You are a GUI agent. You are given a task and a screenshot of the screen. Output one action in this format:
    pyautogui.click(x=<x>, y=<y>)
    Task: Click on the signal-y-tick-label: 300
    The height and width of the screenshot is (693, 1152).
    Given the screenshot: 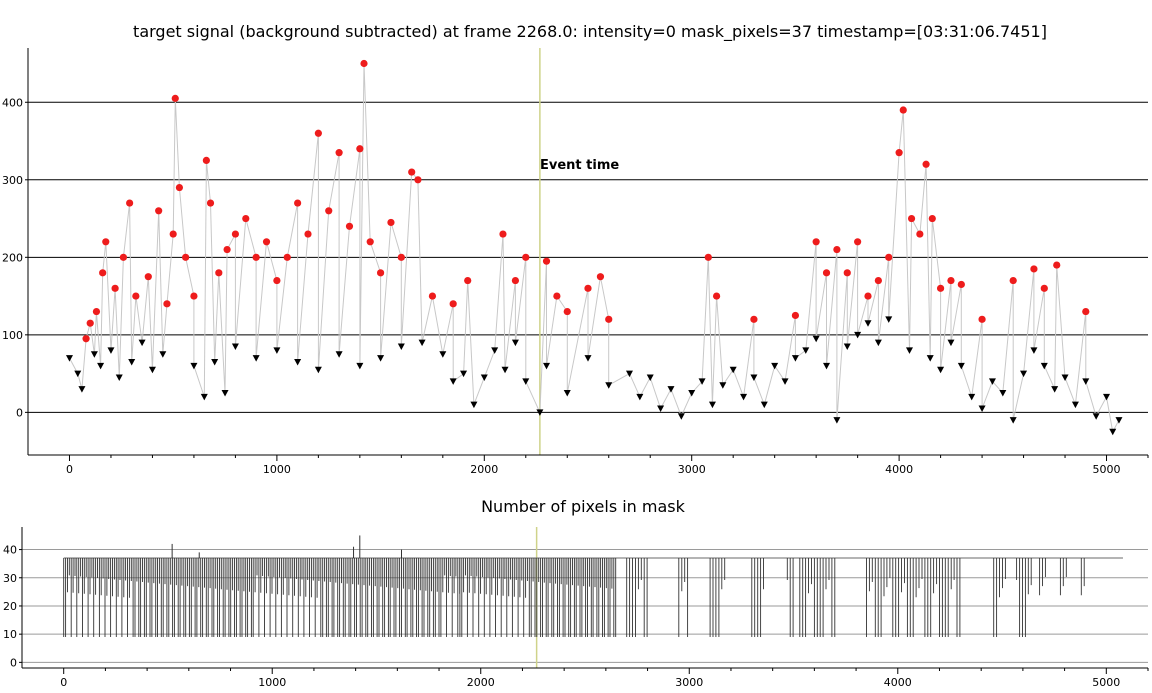 What is the action you would take?
    pyautogui.click(x=12, y=180)
    